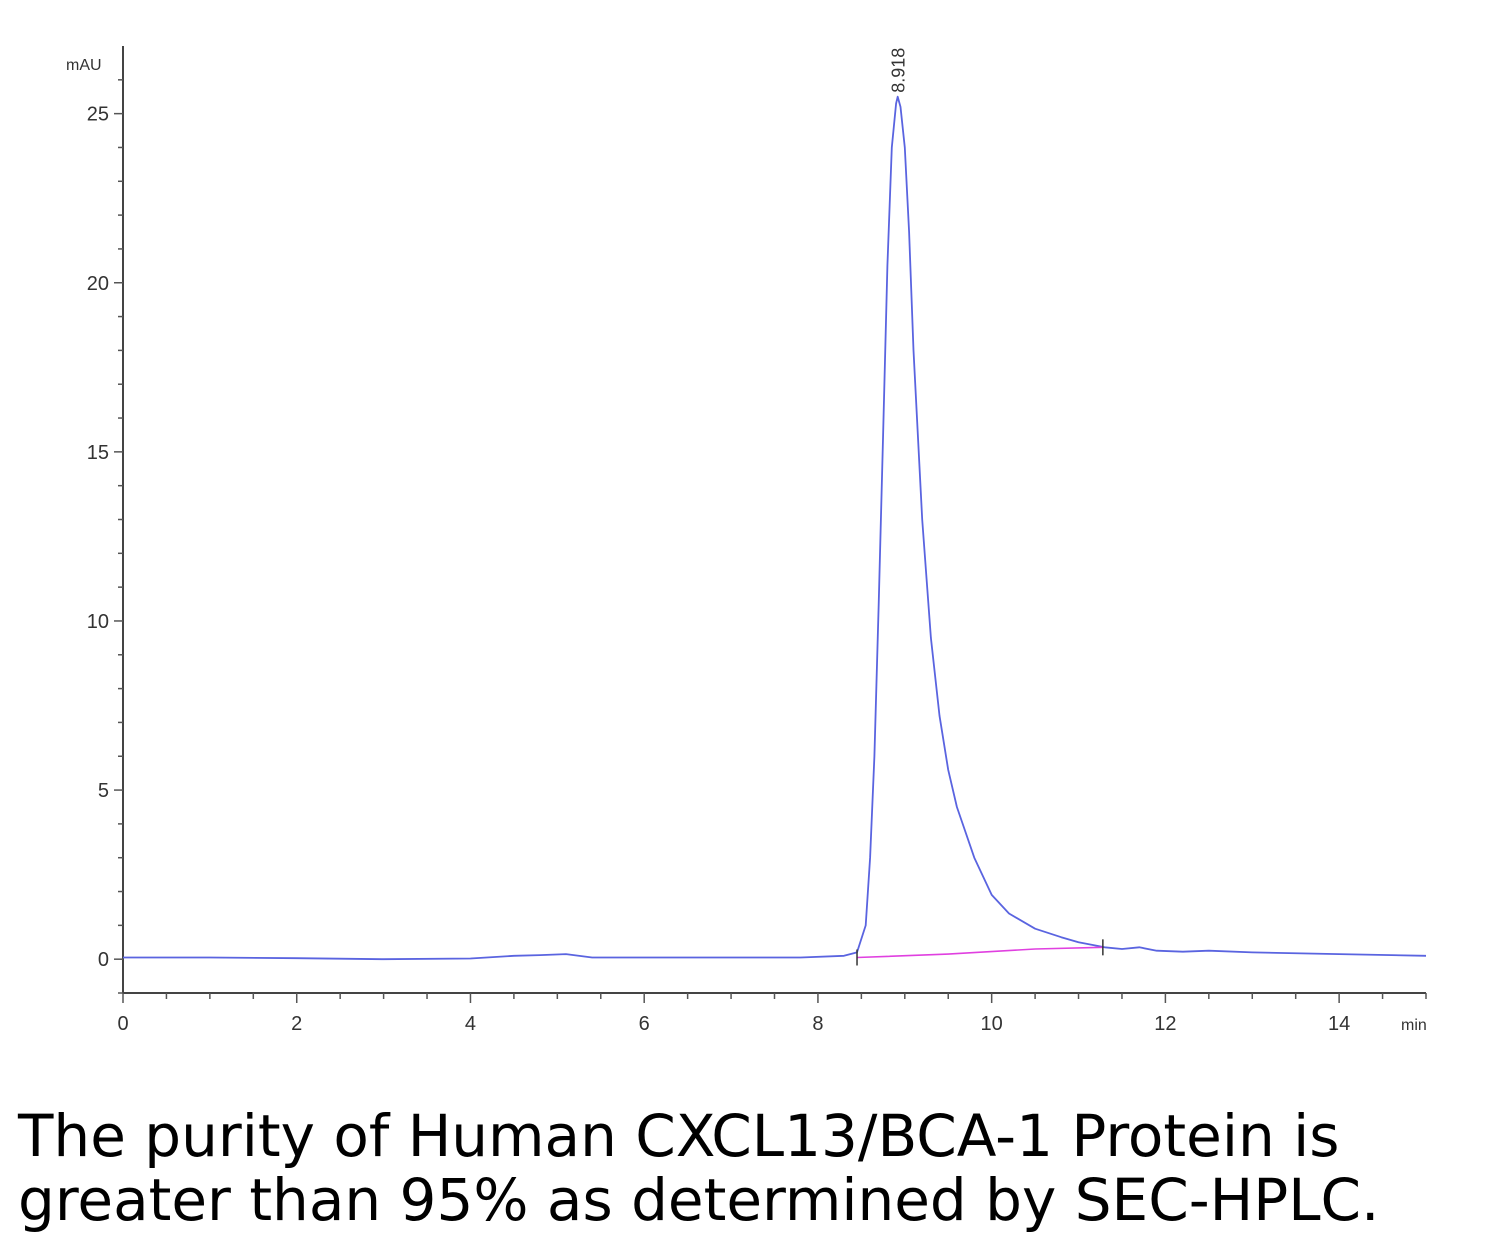 The image size is (1500, 1252). Describe the element at coordinates (84, 65) in the screenshot. I see `y-axis-label: mAU` at that location.